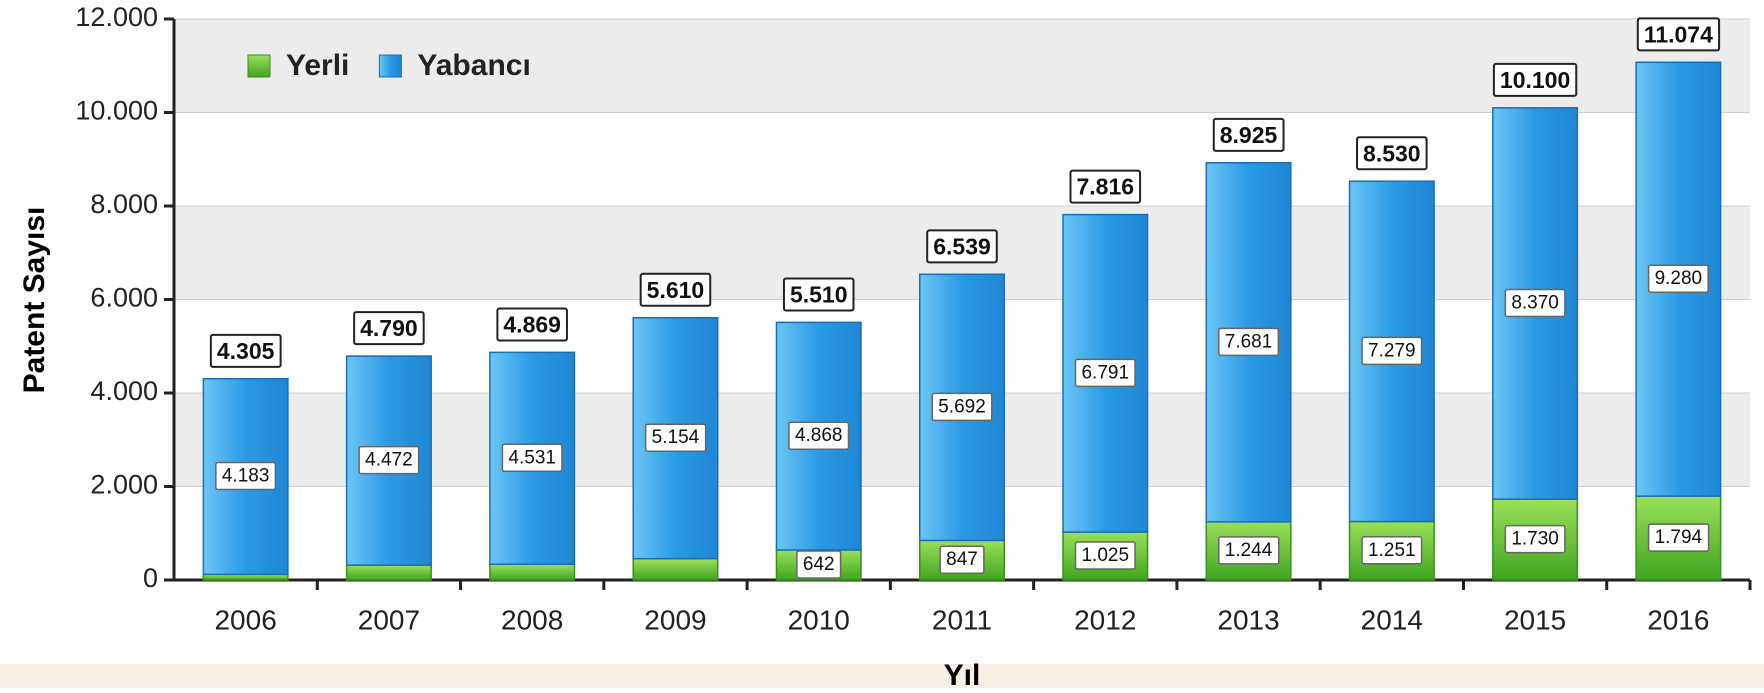 The height and width of the screenshot is (693, 1764). What do you see at coordinates (1105, 619) in the screenshot?
I see `x-tick-label: 2012` at bounding box center [1105, 619].